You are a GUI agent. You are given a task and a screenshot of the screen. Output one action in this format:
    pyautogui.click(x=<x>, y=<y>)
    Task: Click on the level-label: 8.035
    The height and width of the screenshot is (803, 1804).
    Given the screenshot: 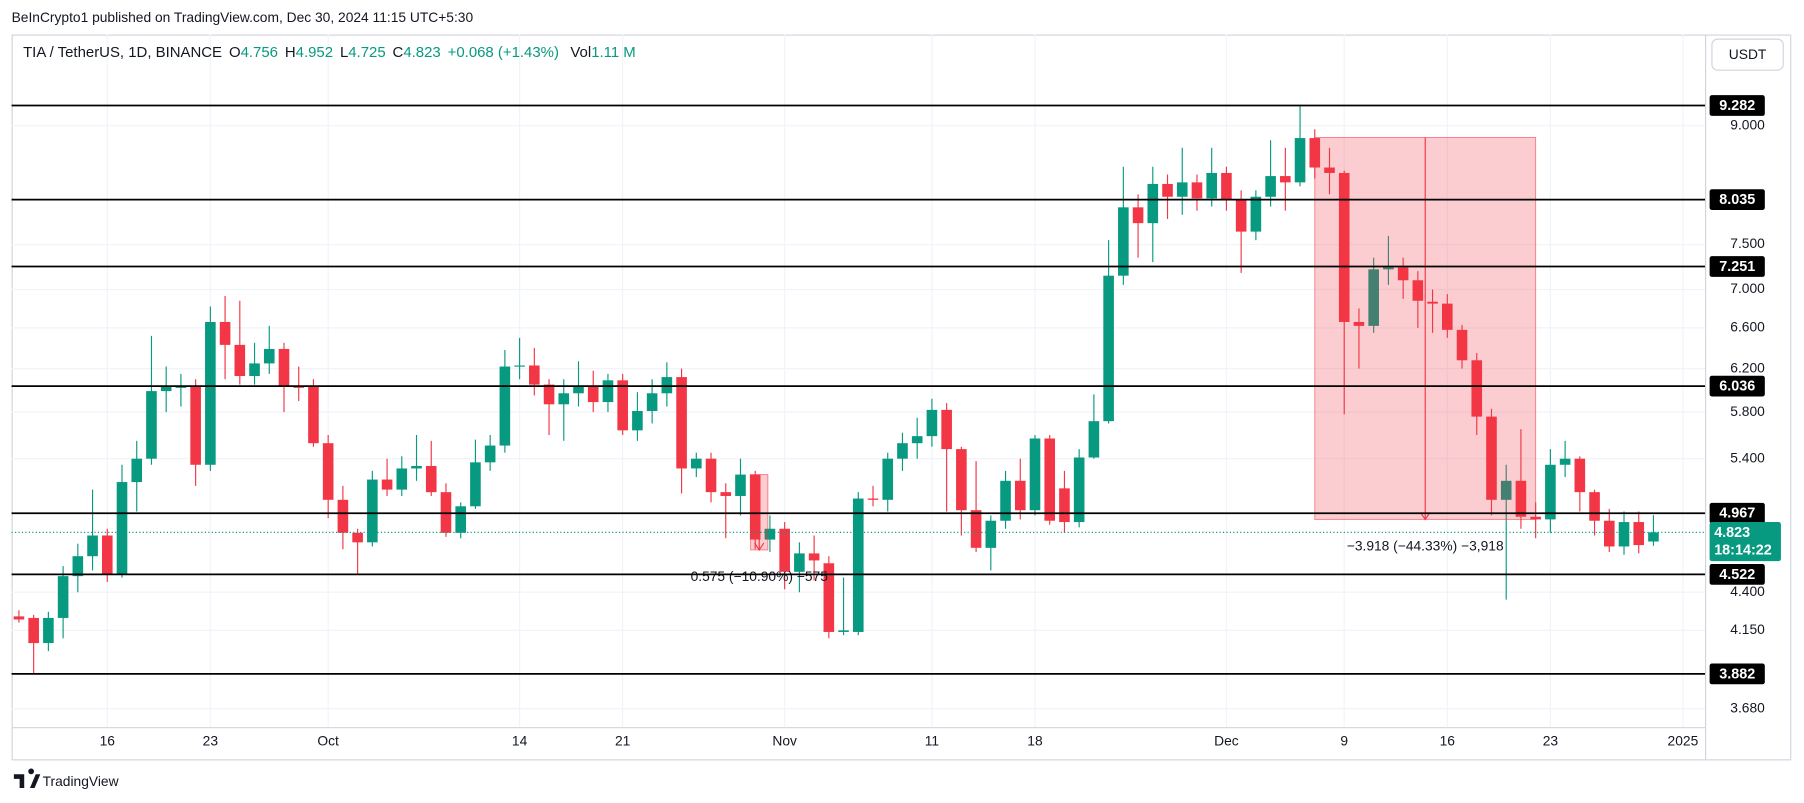 What is the action you would take?
    pyautogui.click(x=1737, y=200)
    